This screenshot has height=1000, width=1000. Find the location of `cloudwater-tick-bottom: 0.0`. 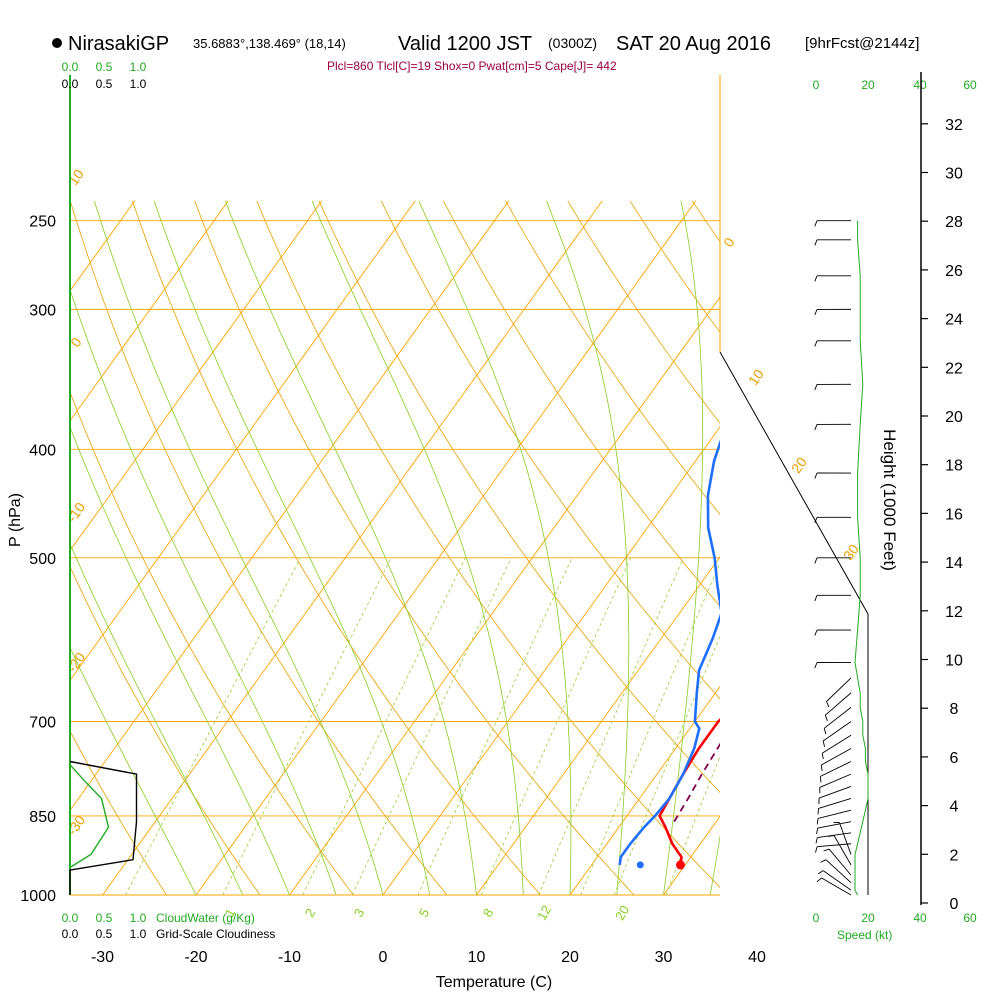

cloudwater-tick-bottom: 0.0 is located at coordinates (70, 918).